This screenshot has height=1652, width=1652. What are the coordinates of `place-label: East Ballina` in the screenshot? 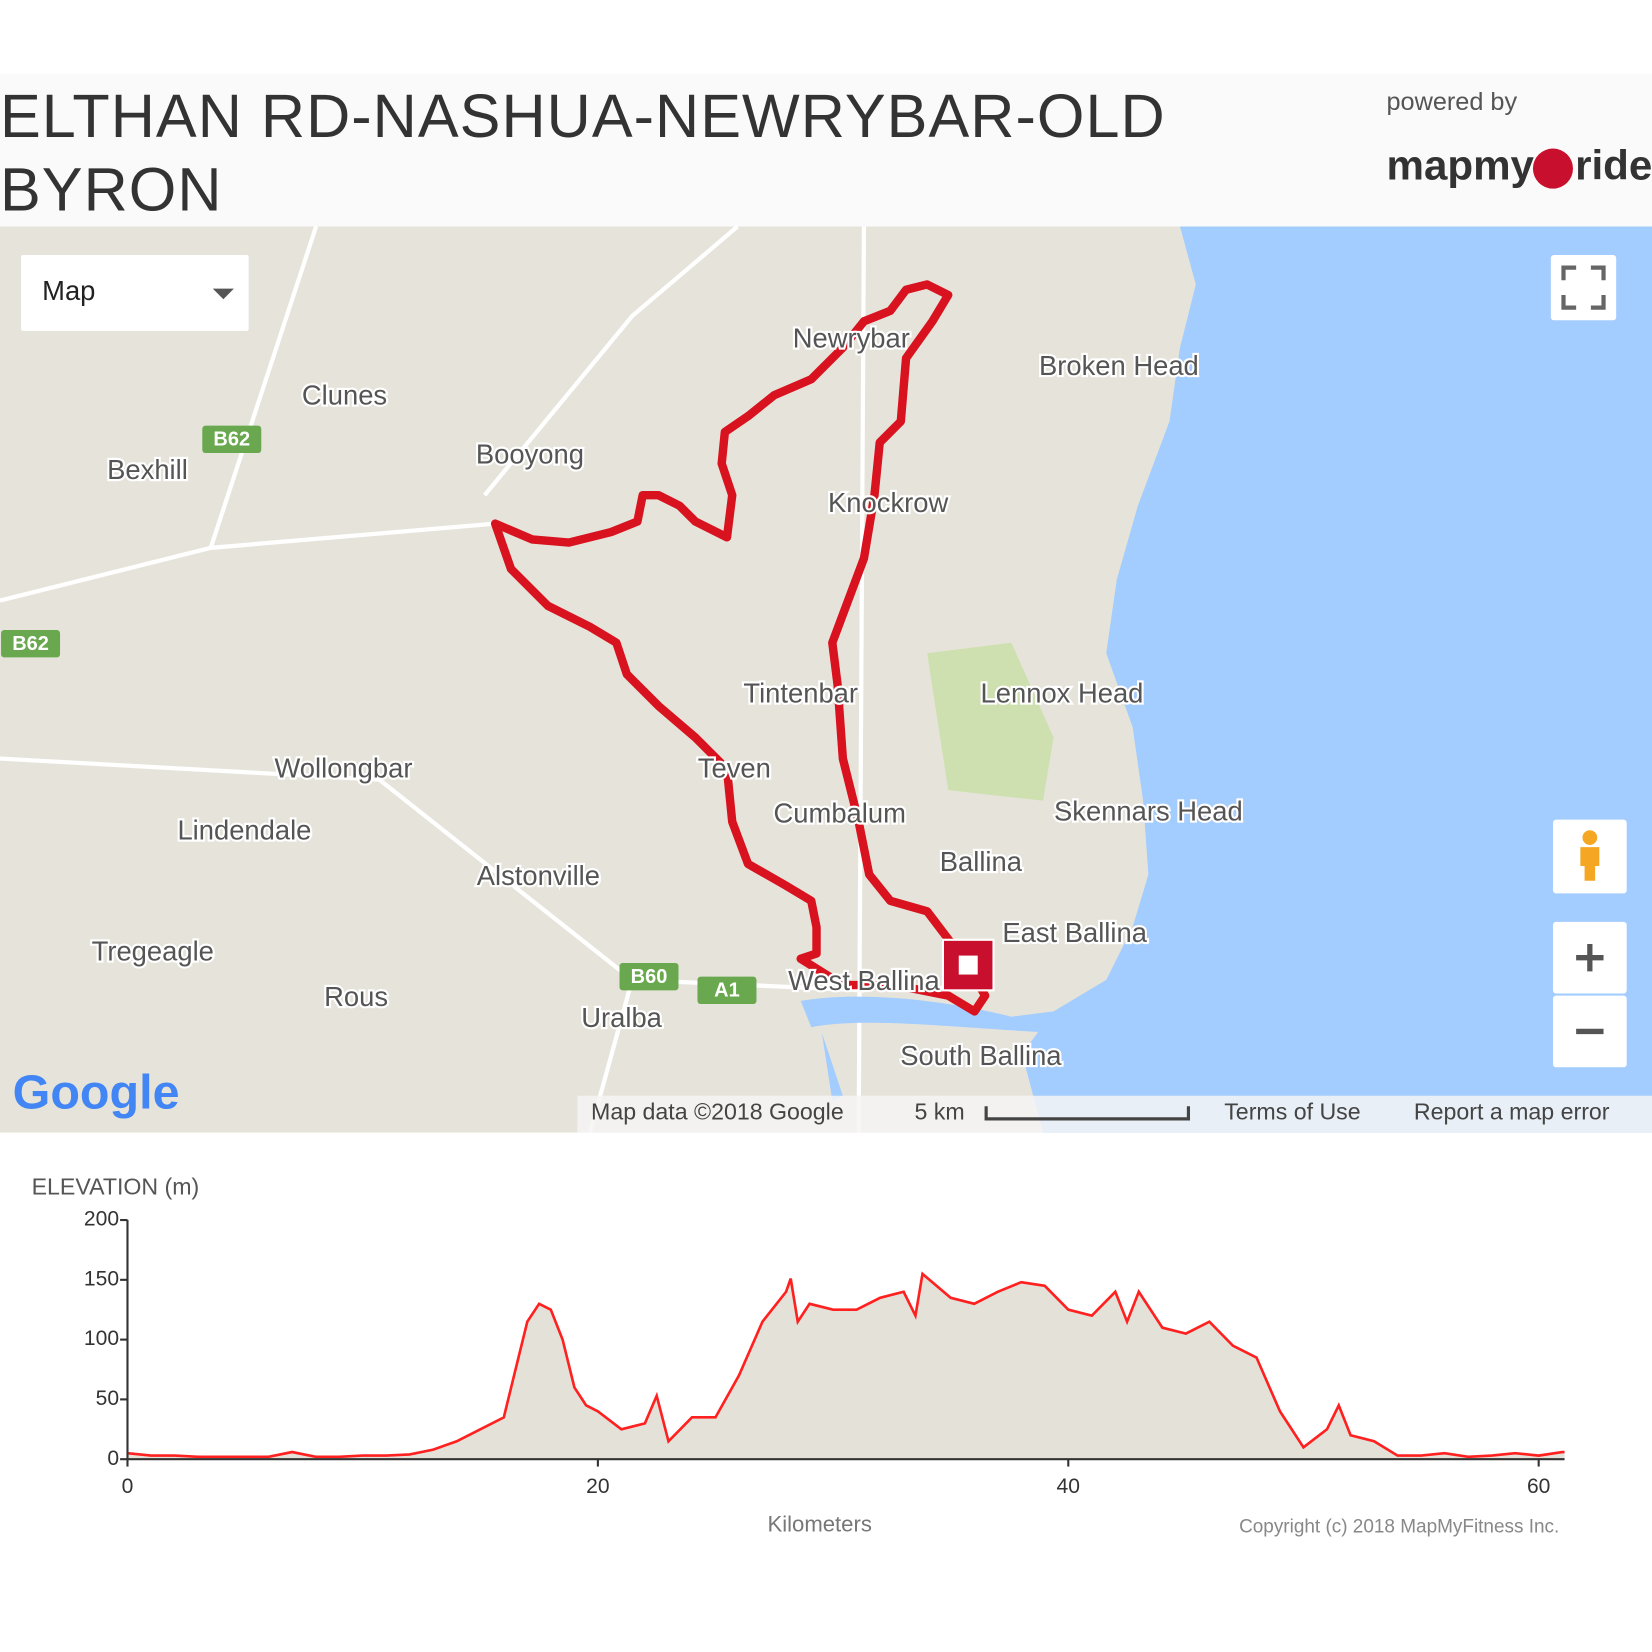 It's located at (1074, 932).